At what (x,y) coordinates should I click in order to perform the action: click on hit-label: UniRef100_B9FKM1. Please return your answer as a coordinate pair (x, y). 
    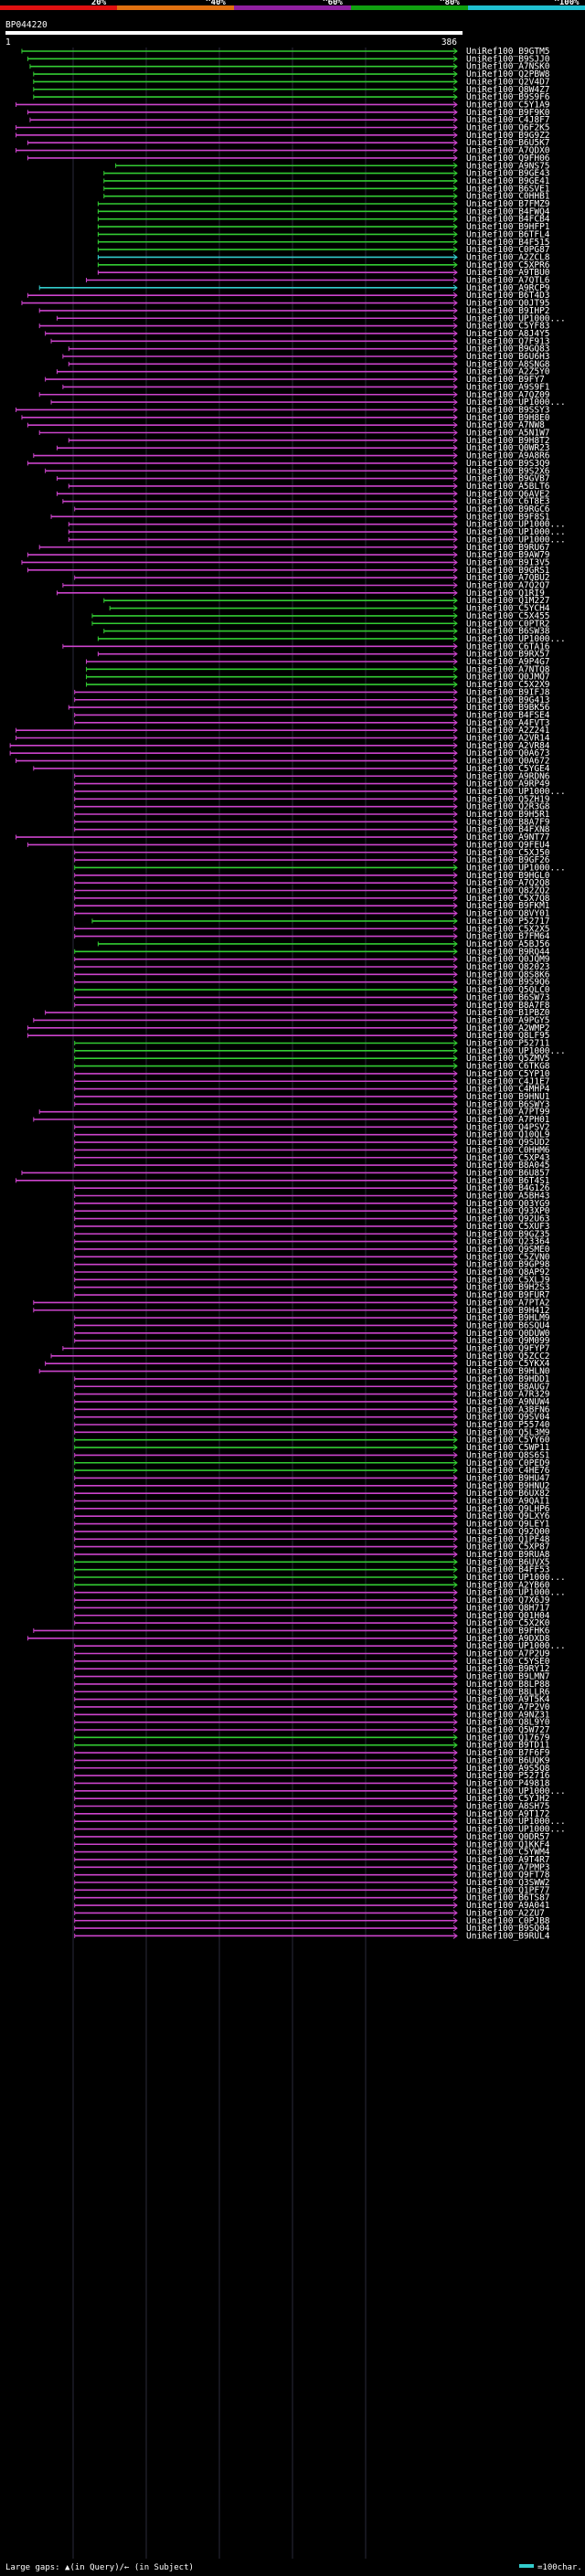
    Looking at the image, I should click on (508, 906).